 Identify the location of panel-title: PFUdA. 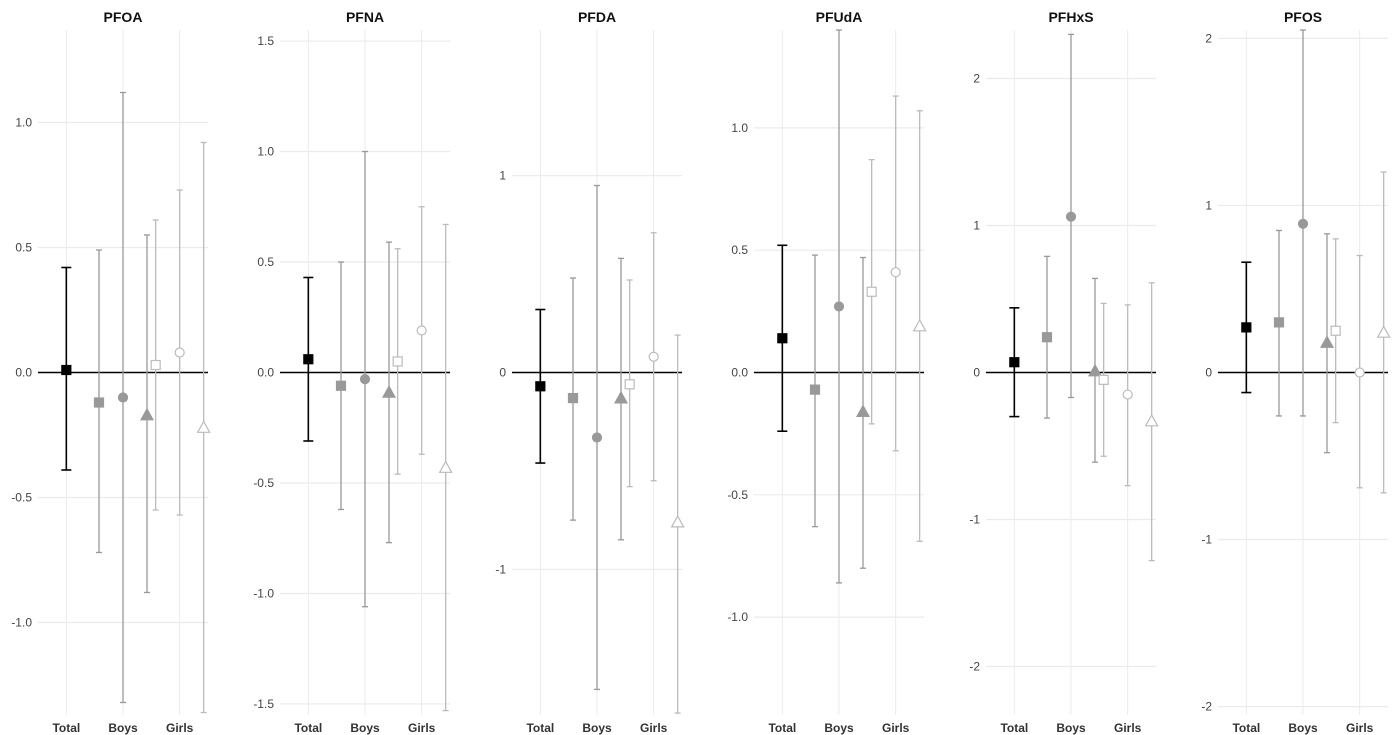
(839, 17).